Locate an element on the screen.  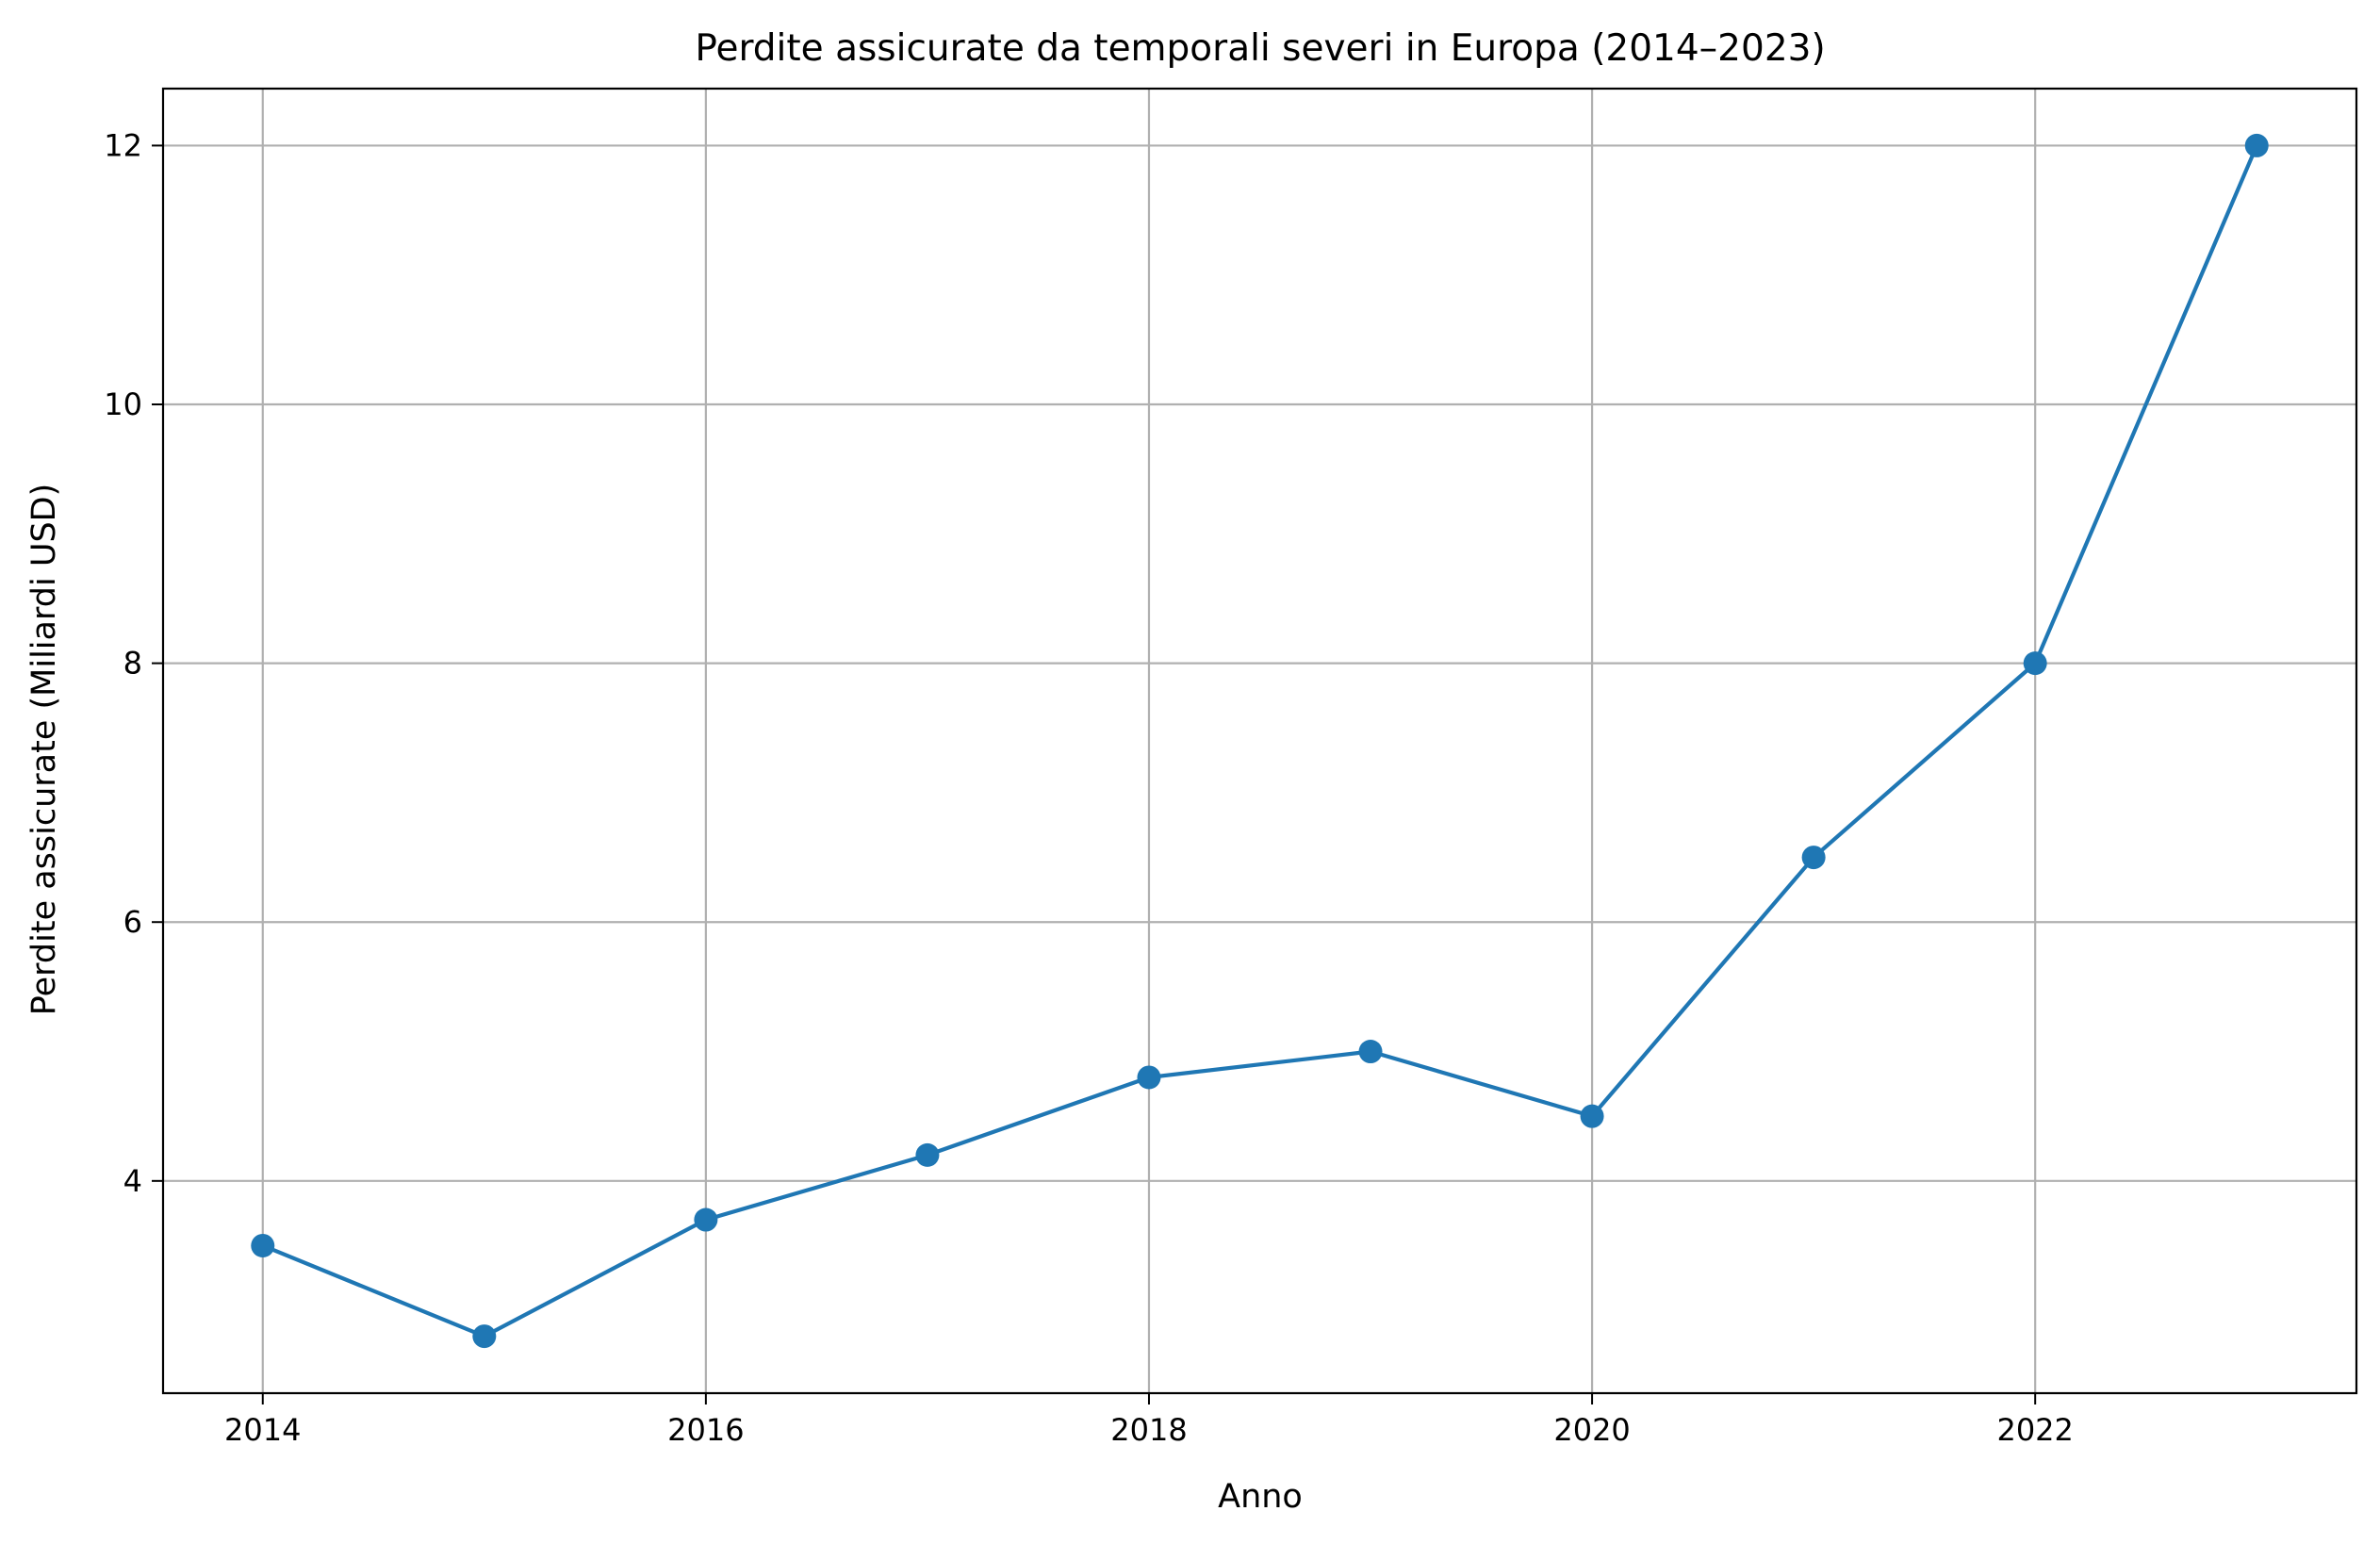
x-tick-label: 2020 is located at coordinates (1591, 1430).